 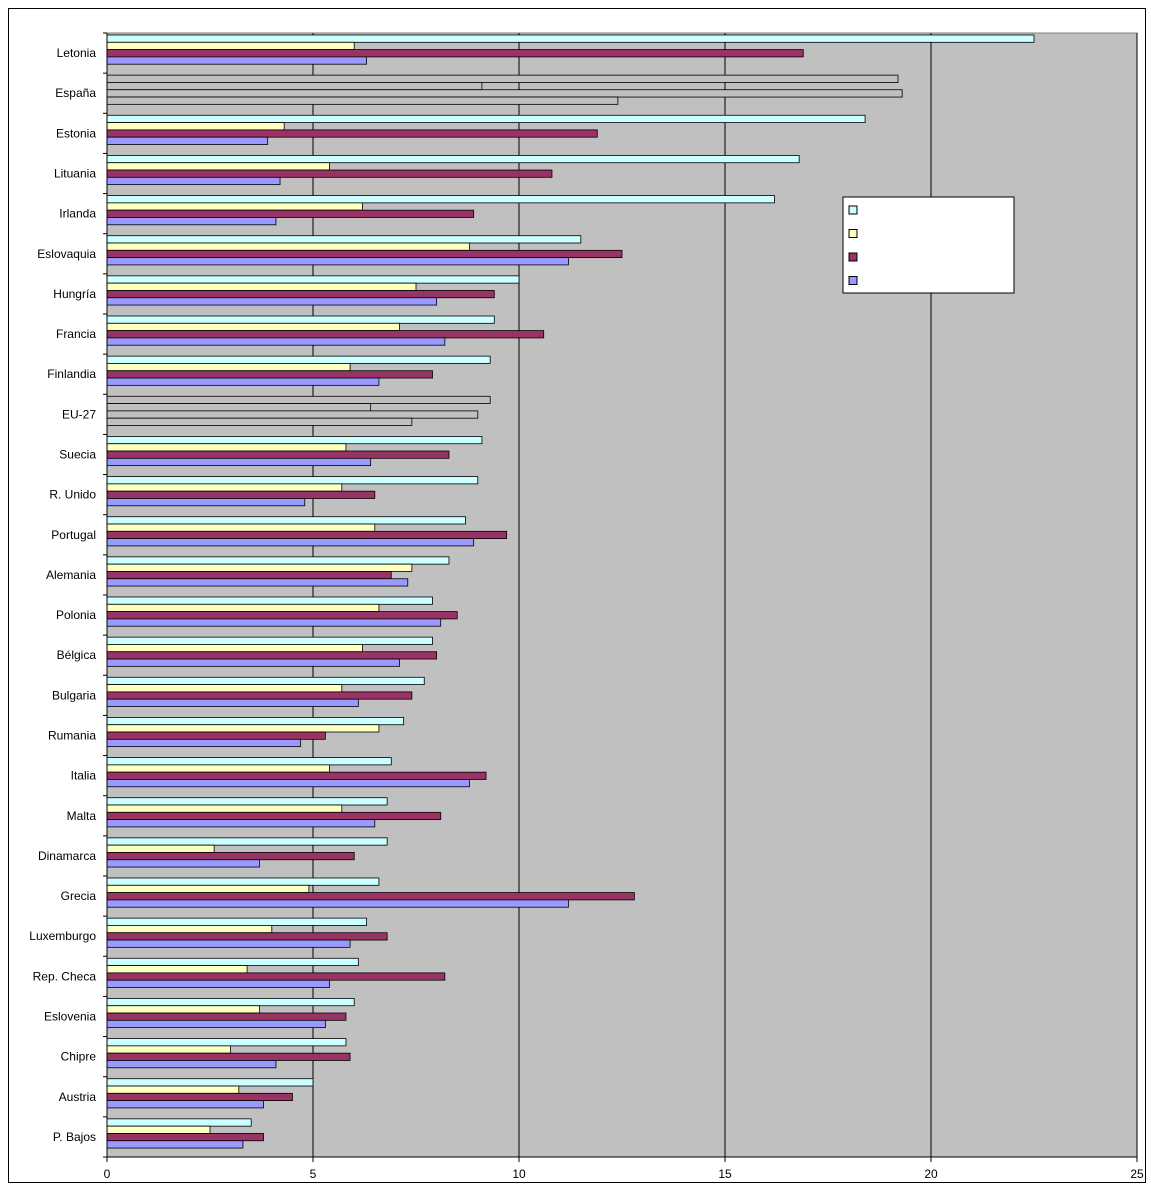 I want to click on category-label: Bélgica, so click(x=77, y=655).